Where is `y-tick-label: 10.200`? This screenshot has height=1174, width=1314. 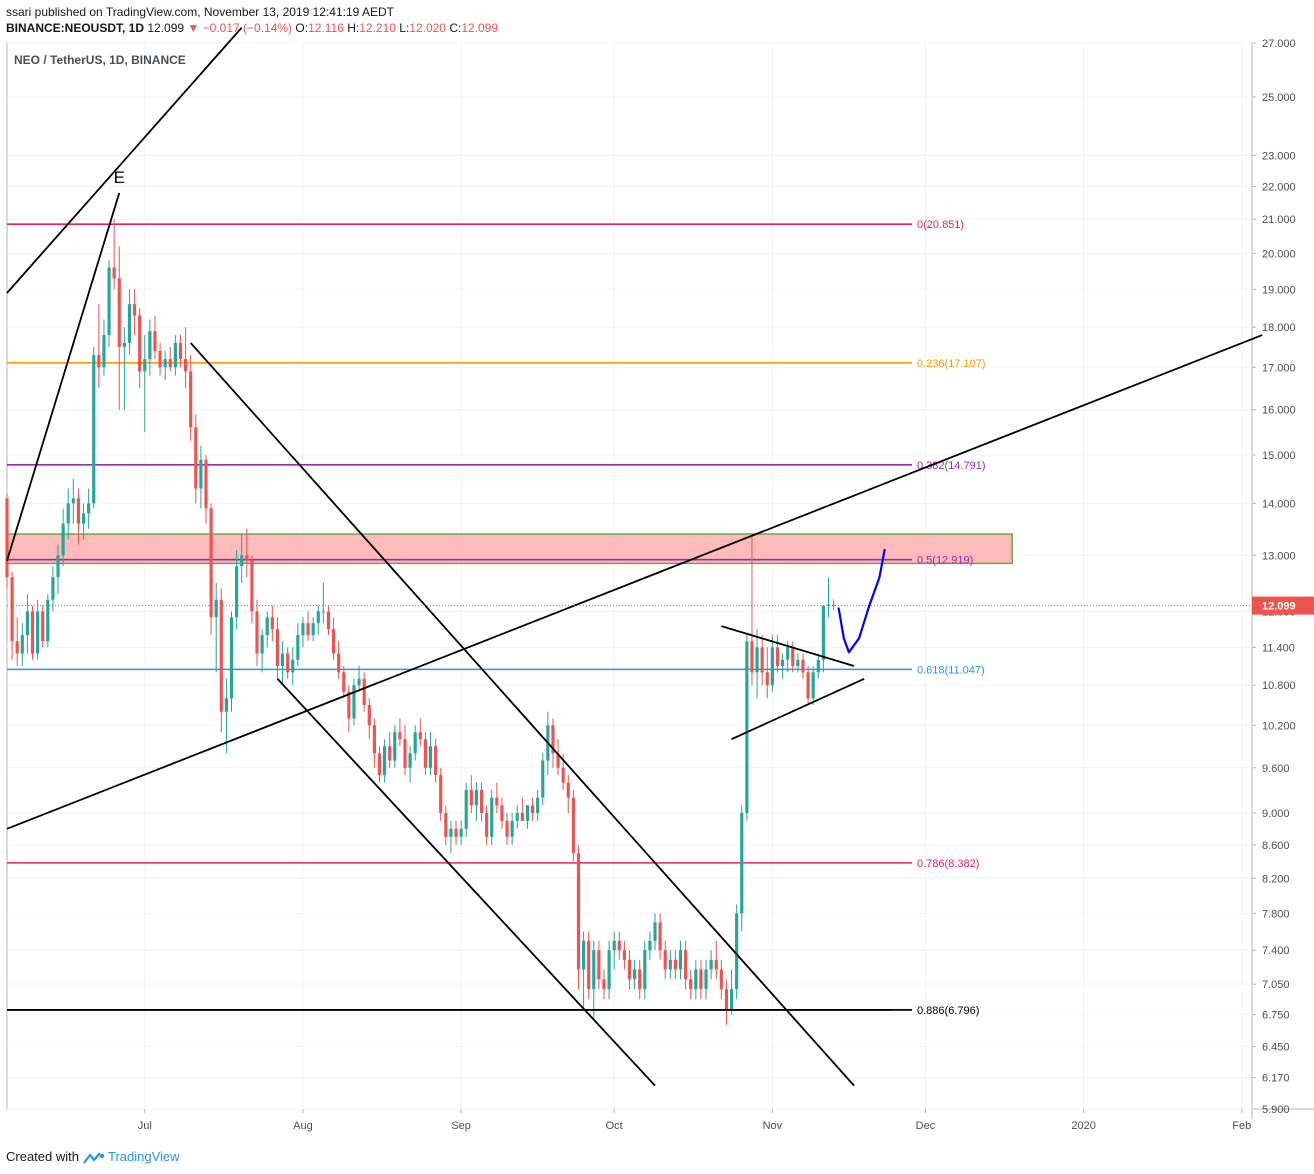
y-tick-label: 10.200 is located at coordinates (1279, 726).